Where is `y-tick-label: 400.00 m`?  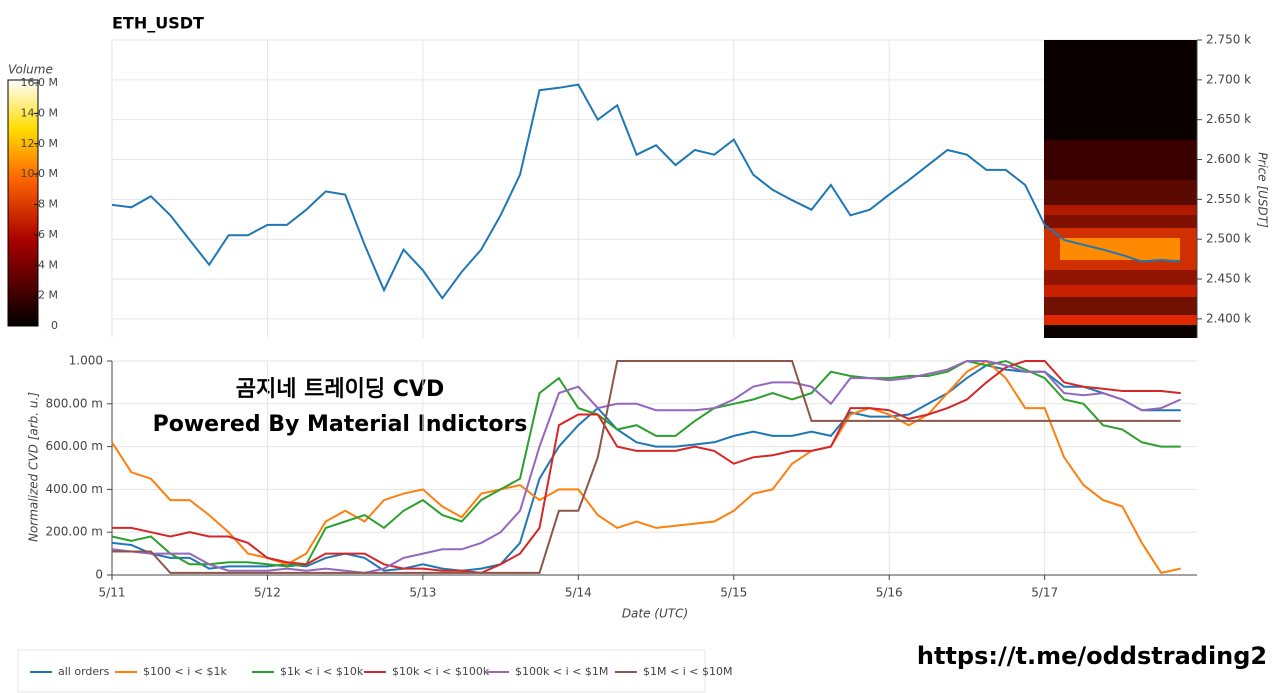 y-tick-label: 400.00 m is located at coordinates (75, 489).